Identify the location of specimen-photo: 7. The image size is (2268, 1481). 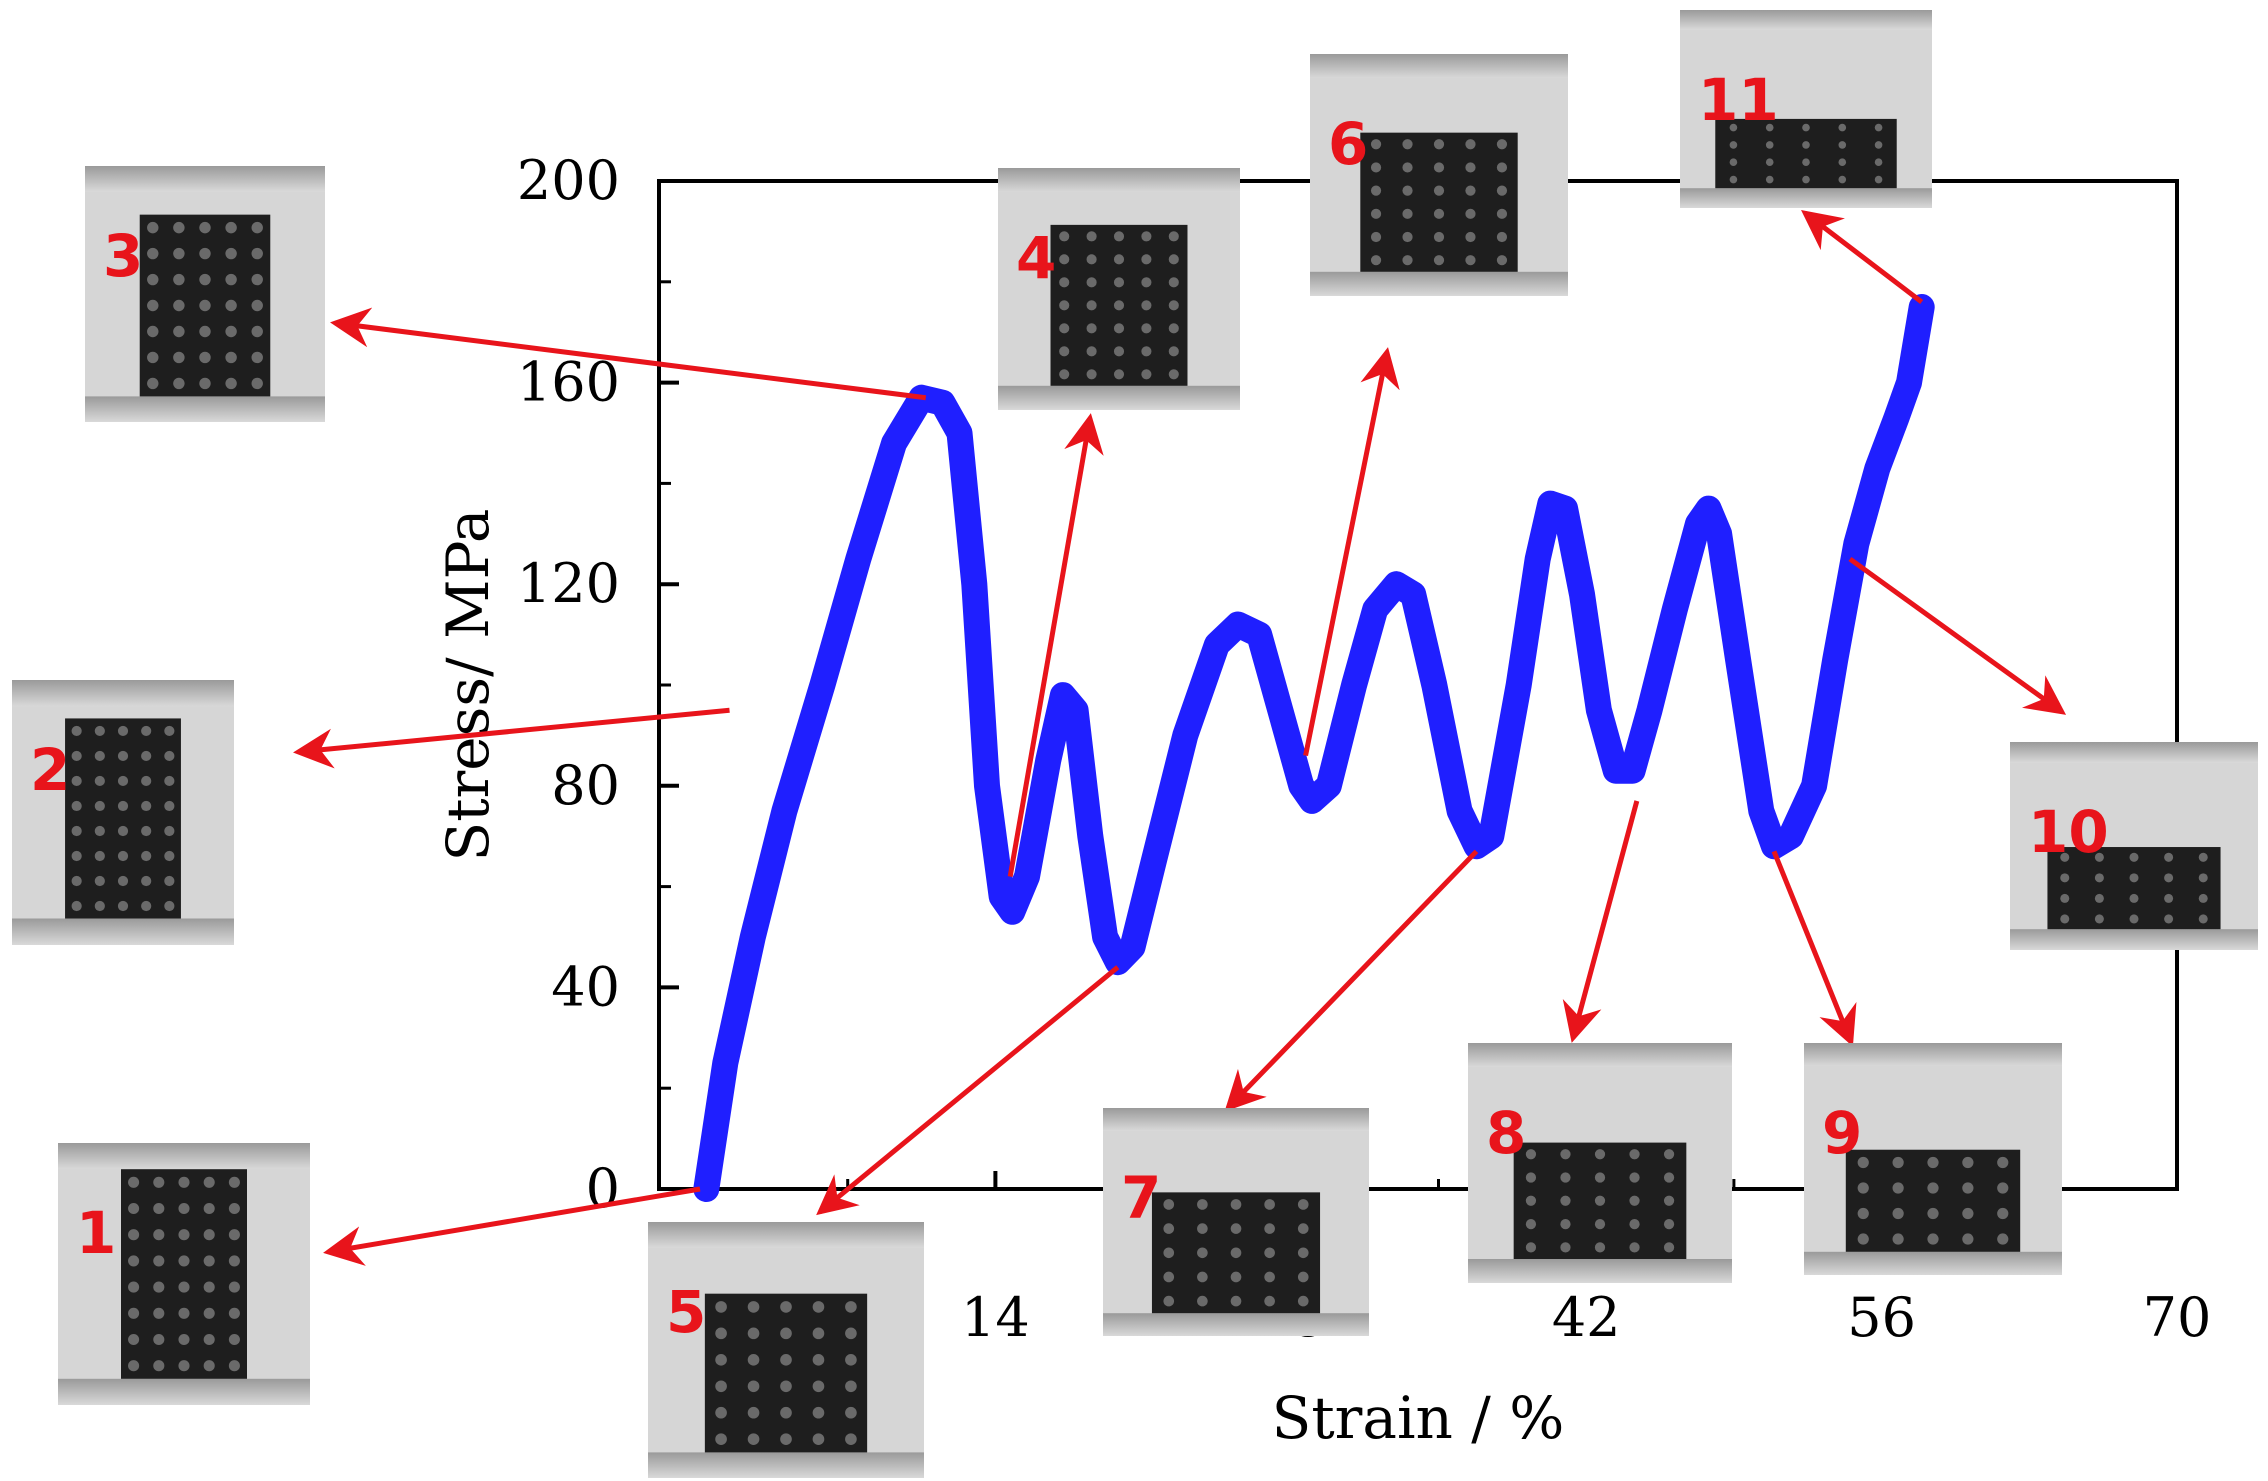
(1236, 1222).